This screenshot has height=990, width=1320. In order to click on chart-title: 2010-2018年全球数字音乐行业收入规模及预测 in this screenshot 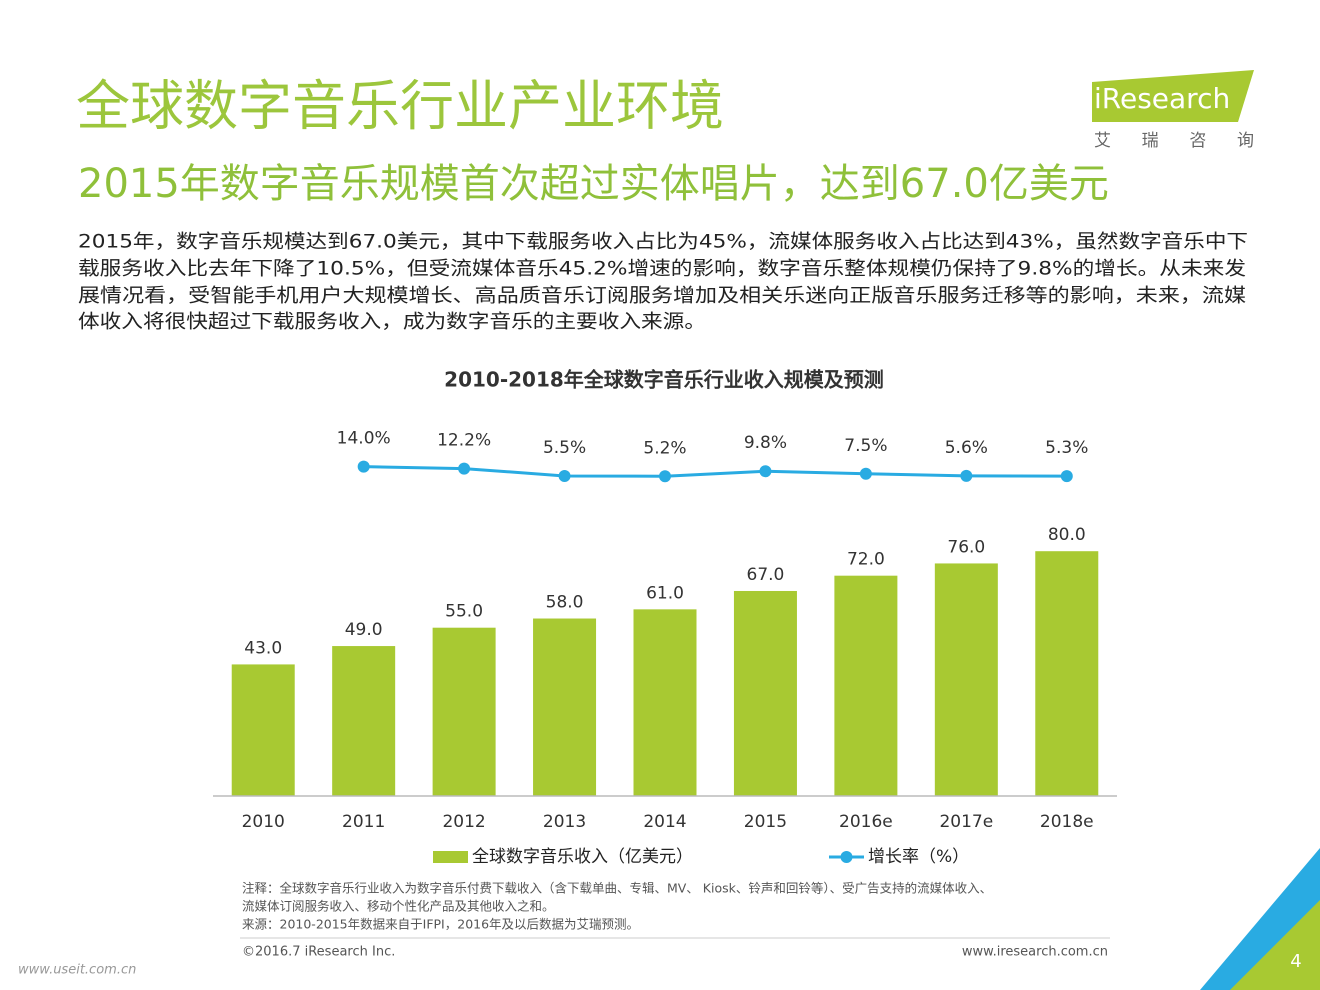, I will do `click(664, 380)`.